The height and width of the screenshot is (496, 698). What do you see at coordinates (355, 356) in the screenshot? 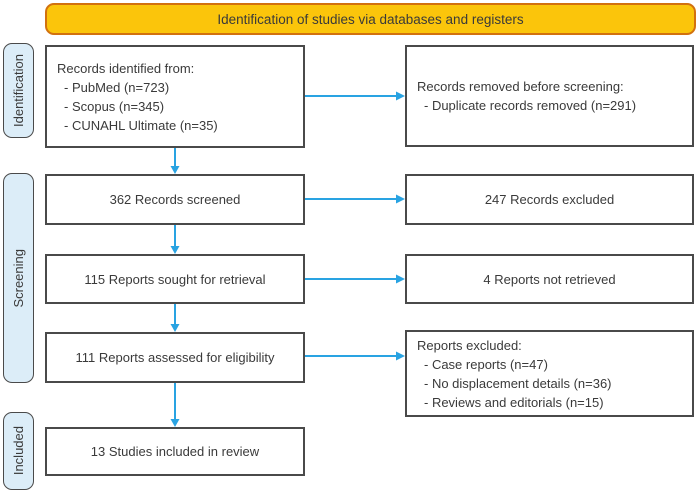
I see `arrow-assessed-to-reportsexcluded` at bounding box center [355, 356].